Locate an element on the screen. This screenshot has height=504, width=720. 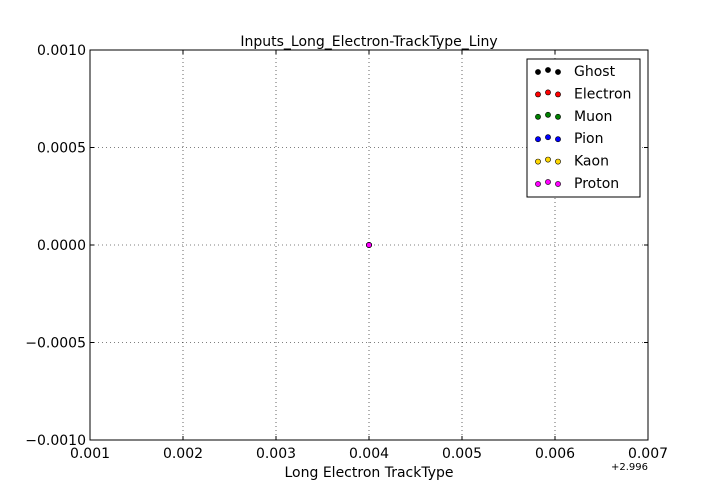
x-tick-label: 0.007 is located at coordinates (648, 454).